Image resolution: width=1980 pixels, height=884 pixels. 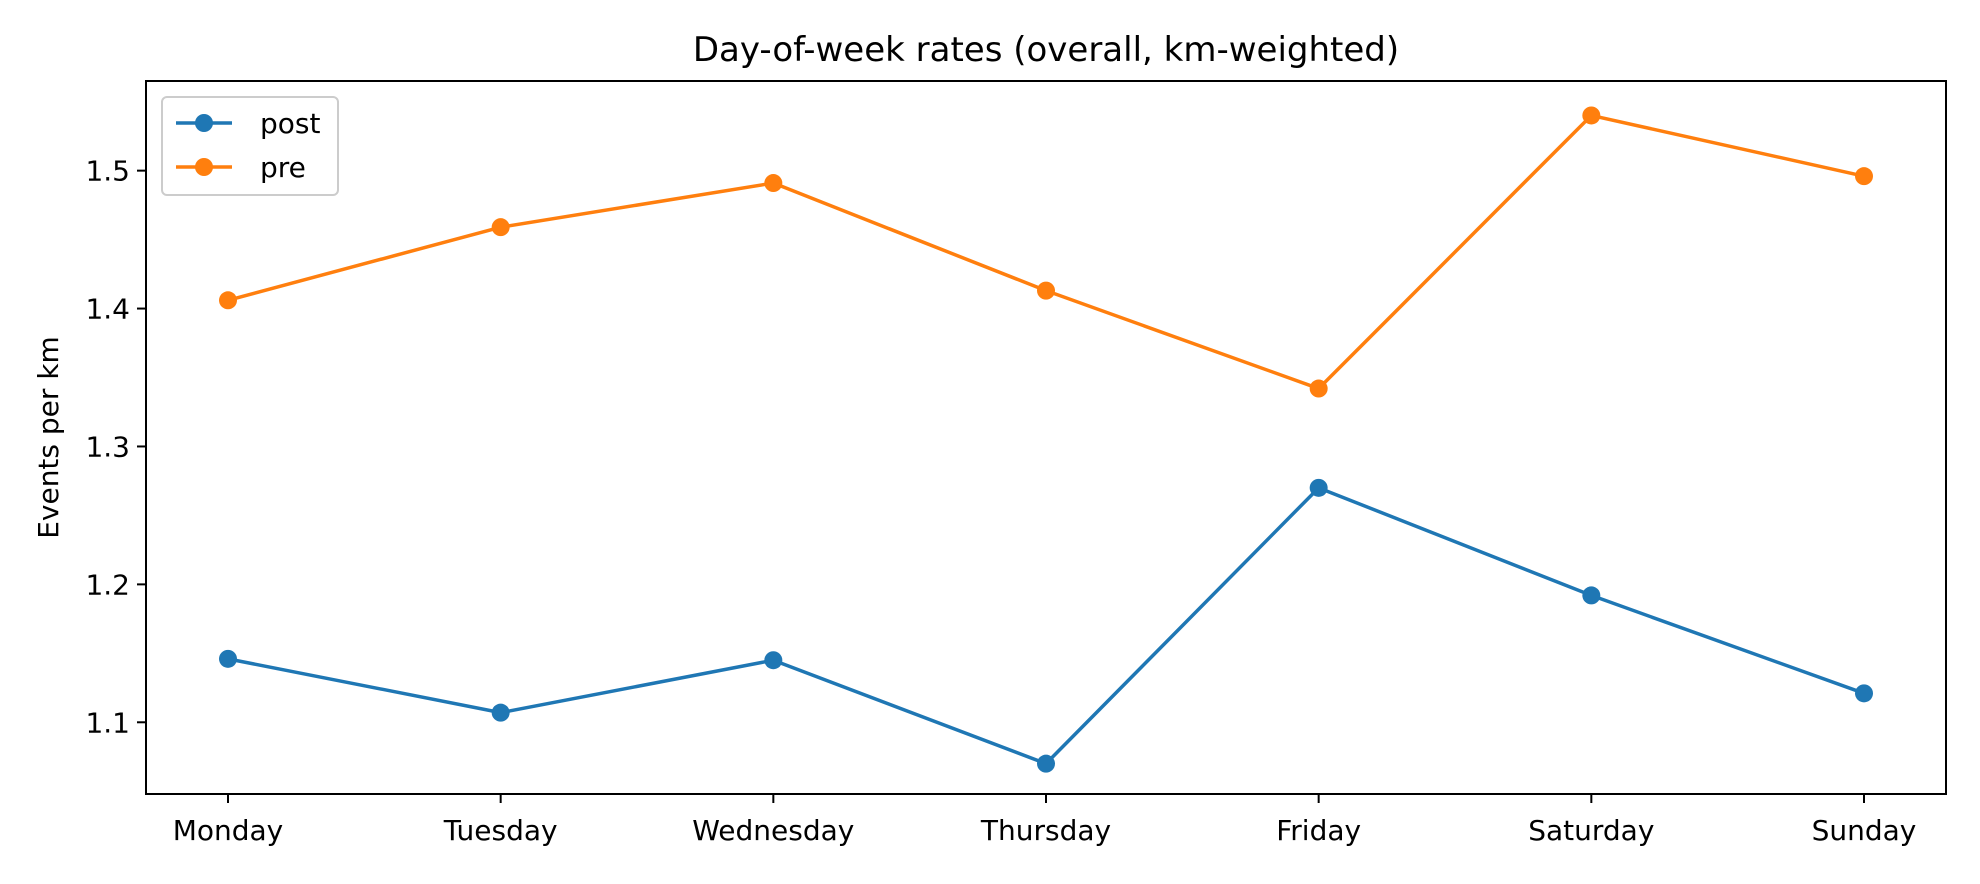 What do you see at coordinates (228, 830) in the screenshot?
I see `x-tick-label: Monday` at bounding box center [228, 830].